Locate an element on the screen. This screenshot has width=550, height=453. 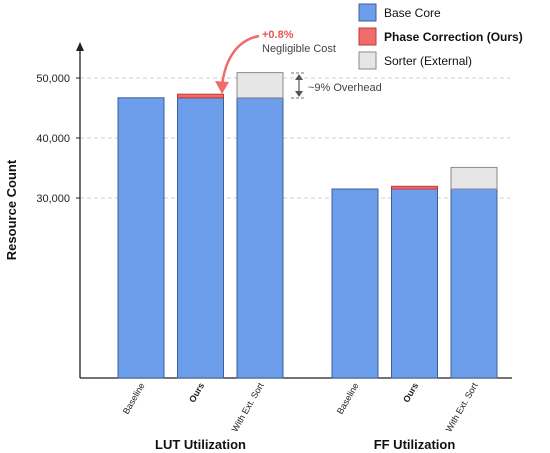
y-axis-arrow is located at coordinates (80, 46).